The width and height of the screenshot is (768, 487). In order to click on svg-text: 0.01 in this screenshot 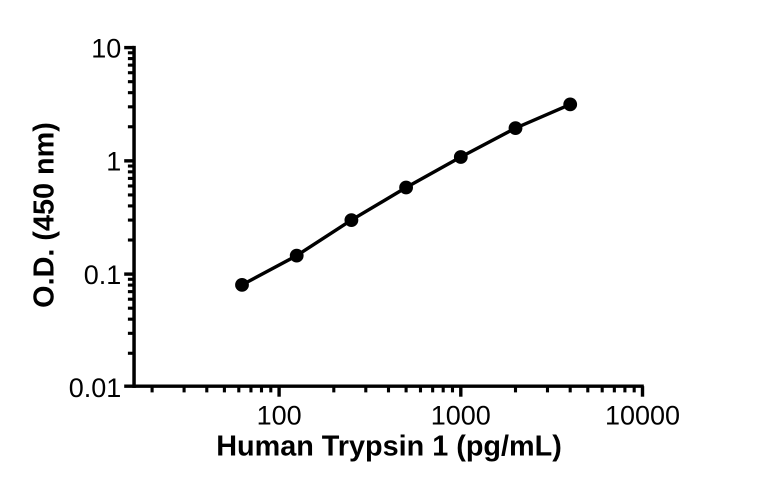, I will do `click(95, 388)`.